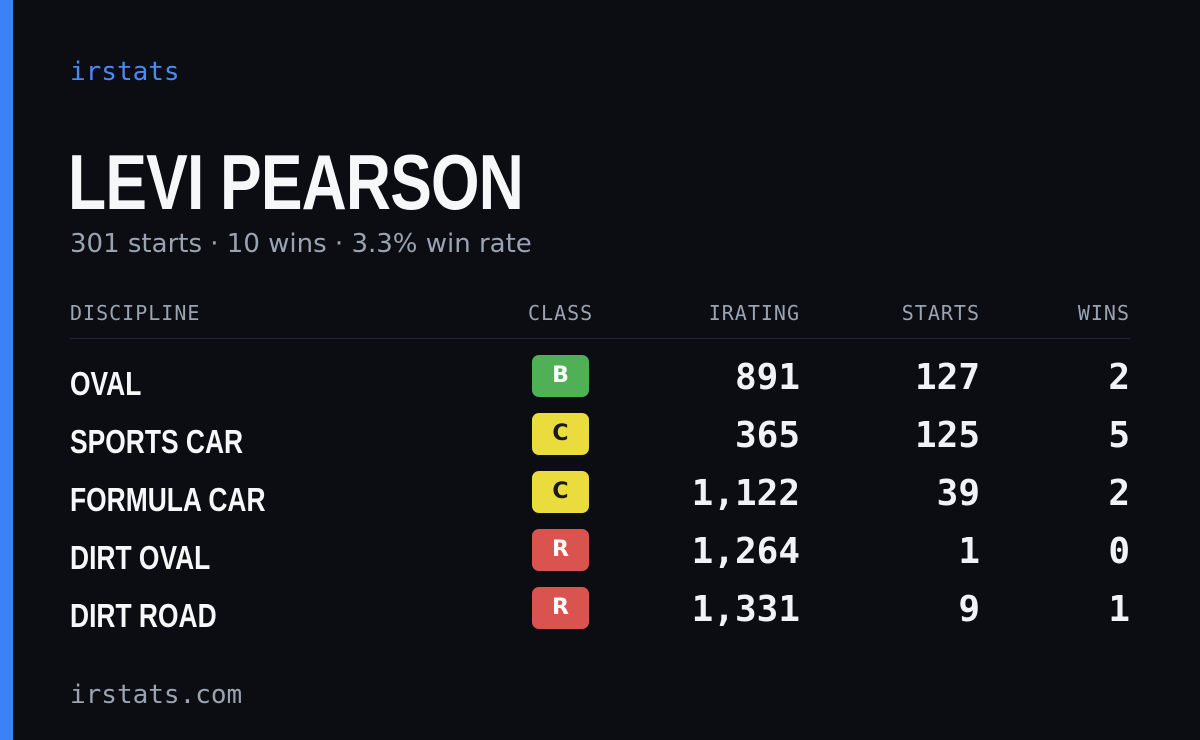 This screenshot has width=1200, height=740. What do you see at coordinates (156, 695) in the screenshot?
I see `footer-url: irstats.com` at bounding box center [156, 695].